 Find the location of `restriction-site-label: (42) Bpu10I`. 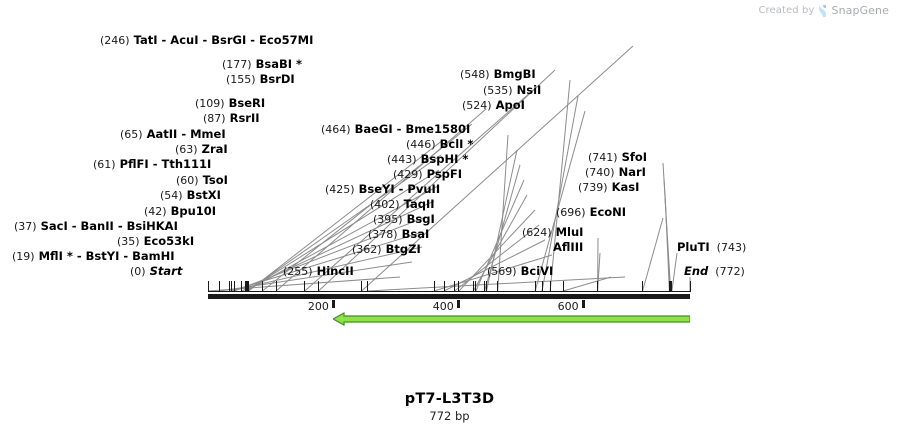

restriction-site-label: (42) Bpu10I is located at coordinates (180, 211).